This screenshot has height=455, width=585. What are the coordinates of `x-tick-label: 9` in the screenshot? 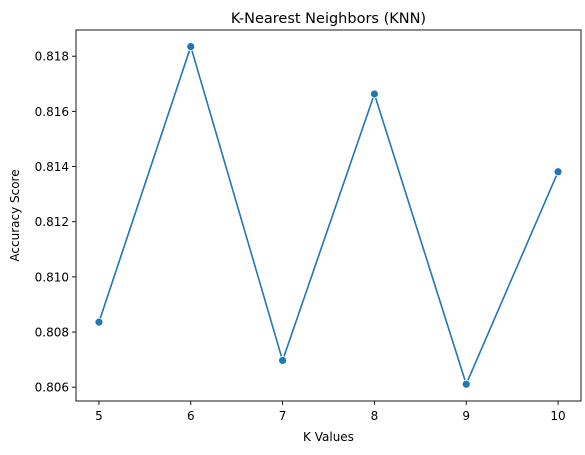 It's located at (466, 416).